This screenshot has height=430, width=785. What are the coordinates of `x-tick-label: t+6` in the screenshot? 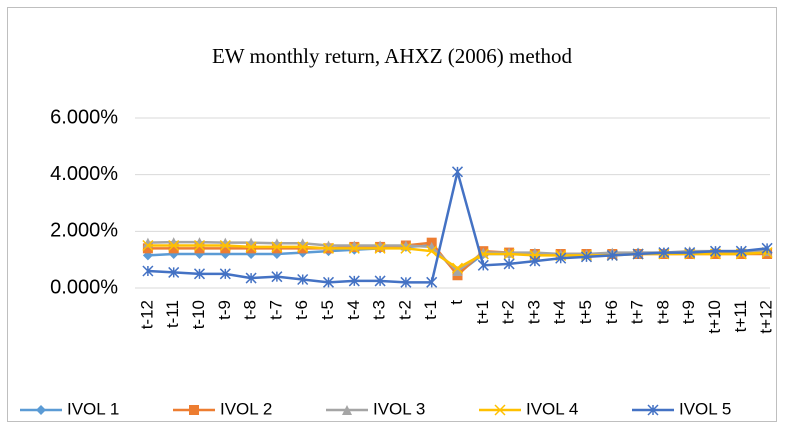 It's located at (611, 312).